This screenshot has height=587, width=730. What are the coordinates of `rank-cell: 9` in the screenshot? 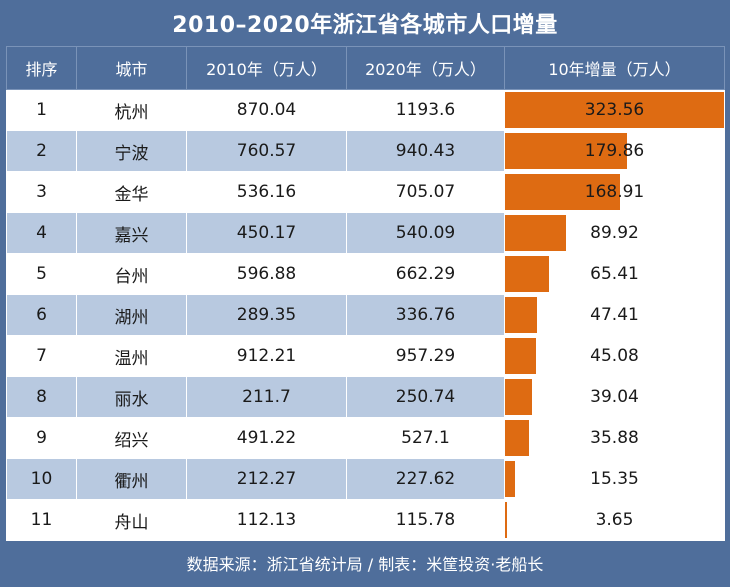 It's located at (41, 438).